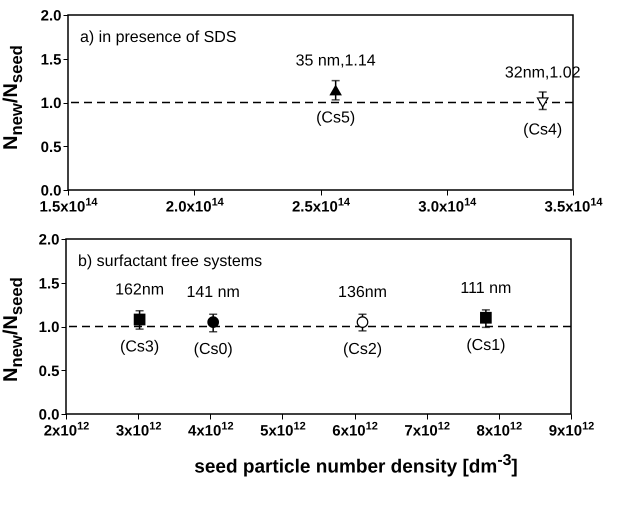 The image size is (642, 515). I want to click on annotation: 111 nm, so click(486, 288).